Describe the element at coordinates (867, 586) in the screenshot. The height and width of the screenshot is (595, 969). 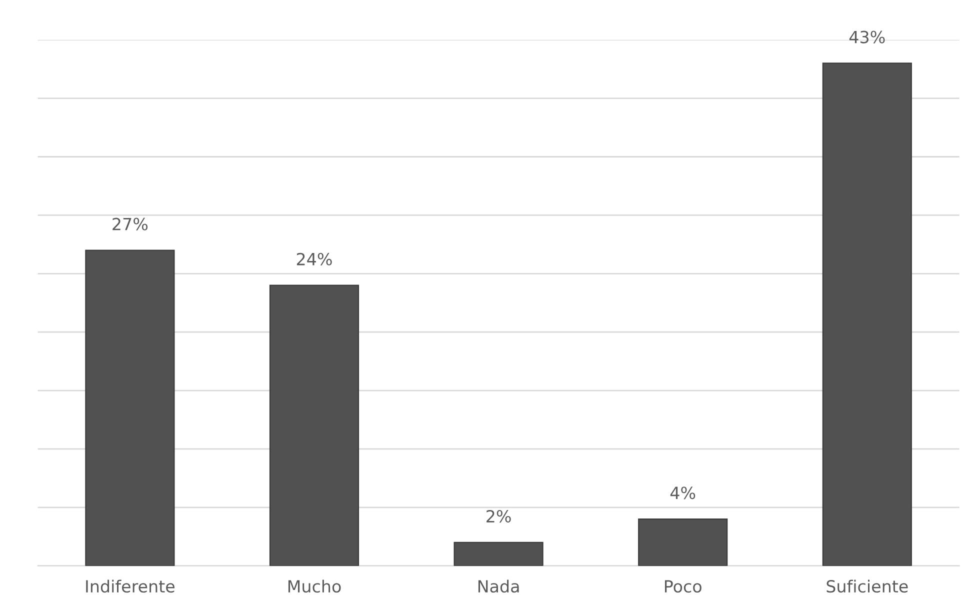
I see `x-tick-label: Suficiente` at that location.